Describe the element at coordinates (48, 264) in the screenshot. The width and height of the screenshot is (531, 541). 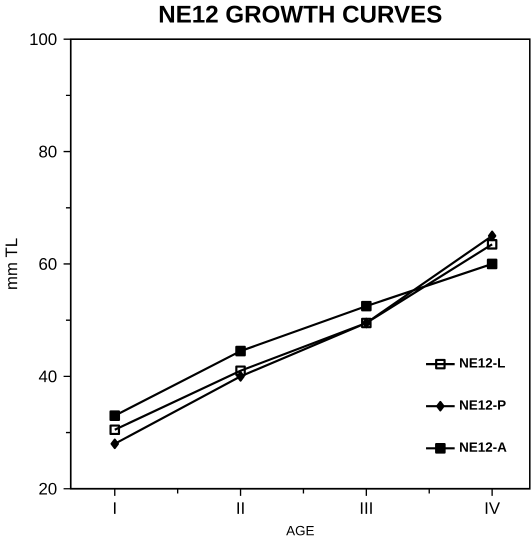
I see `y-tick-label: 60` at that location.